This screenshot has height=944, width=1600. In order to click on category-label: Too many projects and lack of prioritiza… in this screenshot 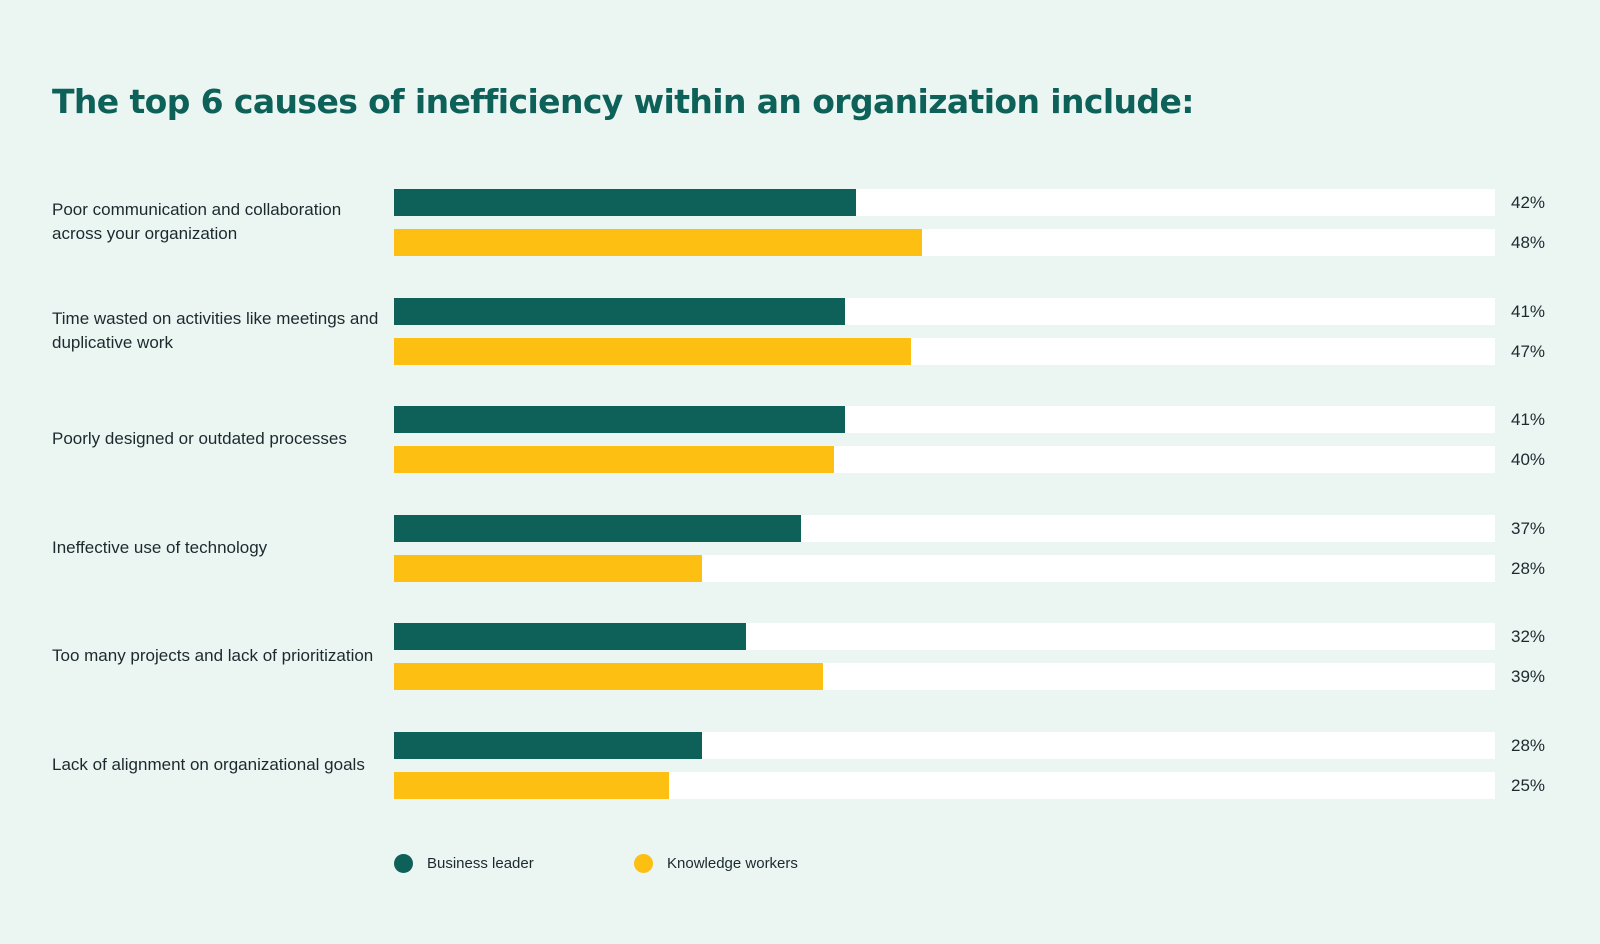, I will do `click(213, 656)`.